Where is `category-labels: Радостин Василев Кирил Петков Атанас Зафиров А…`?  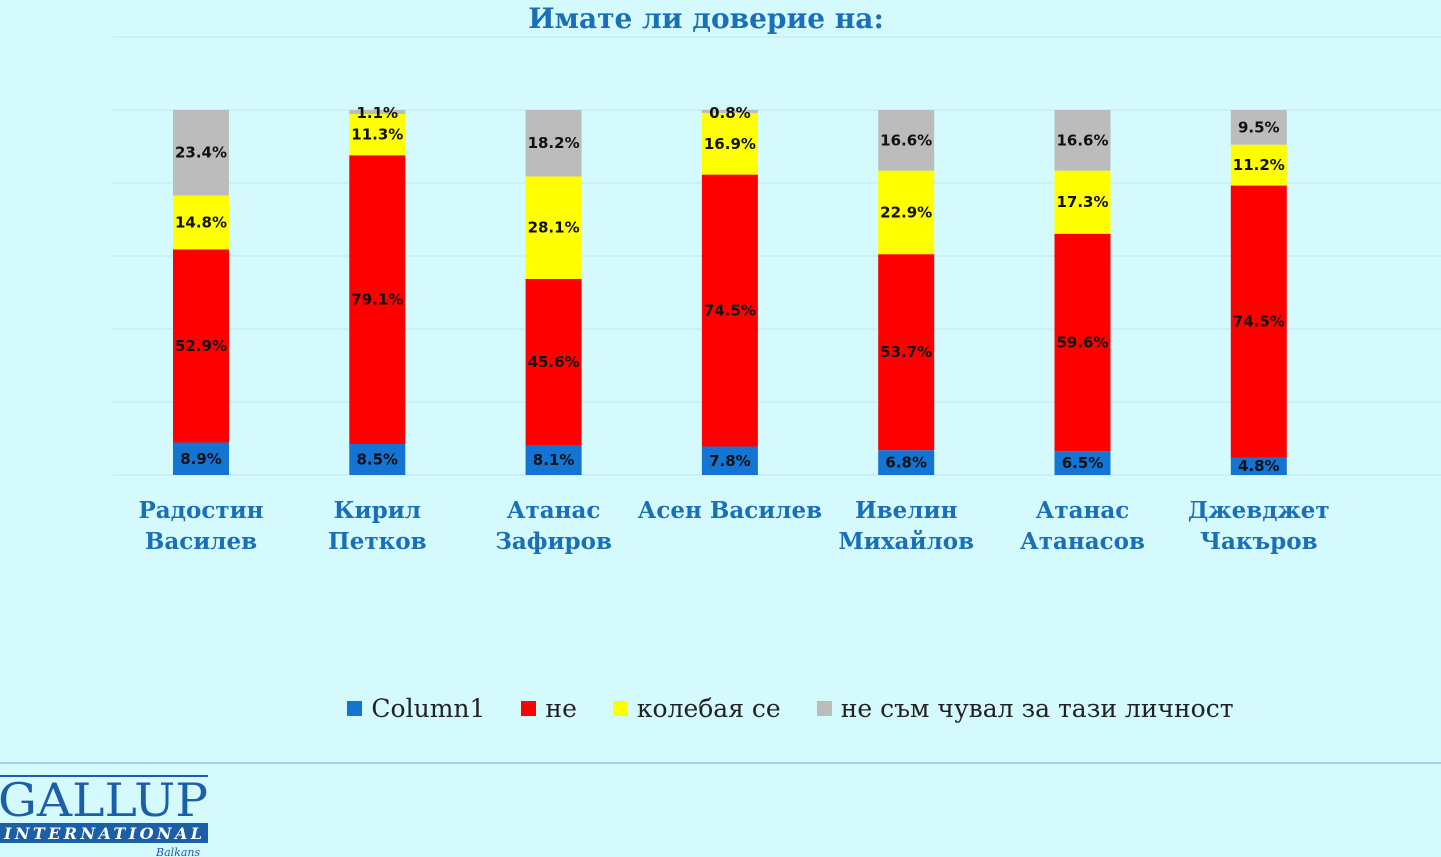
category-labels: Радостин Василев Кирил Петков Атанас Зафиров А… is located at coordinates (733, 526).